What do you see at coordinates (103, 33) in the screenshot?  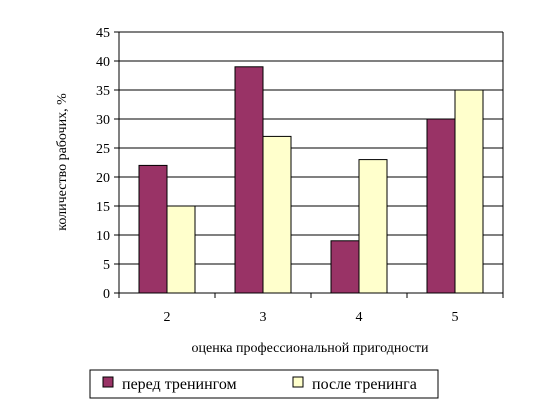 I see `y-tick-label: 45` at bounding box center [103, 33].